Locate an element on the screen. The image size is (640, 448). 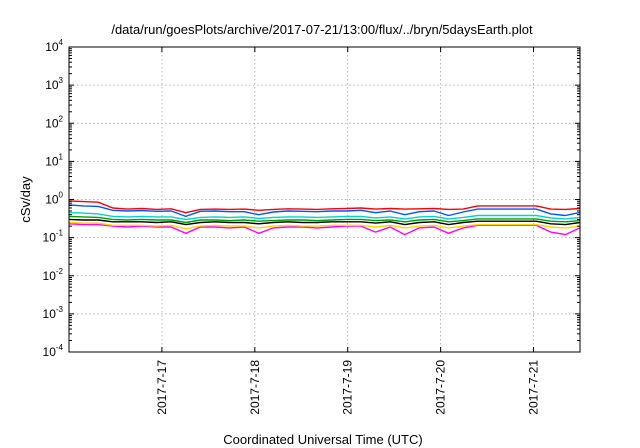
x-tick-label: 2017-7-21 is located at coordinates (534, 387).